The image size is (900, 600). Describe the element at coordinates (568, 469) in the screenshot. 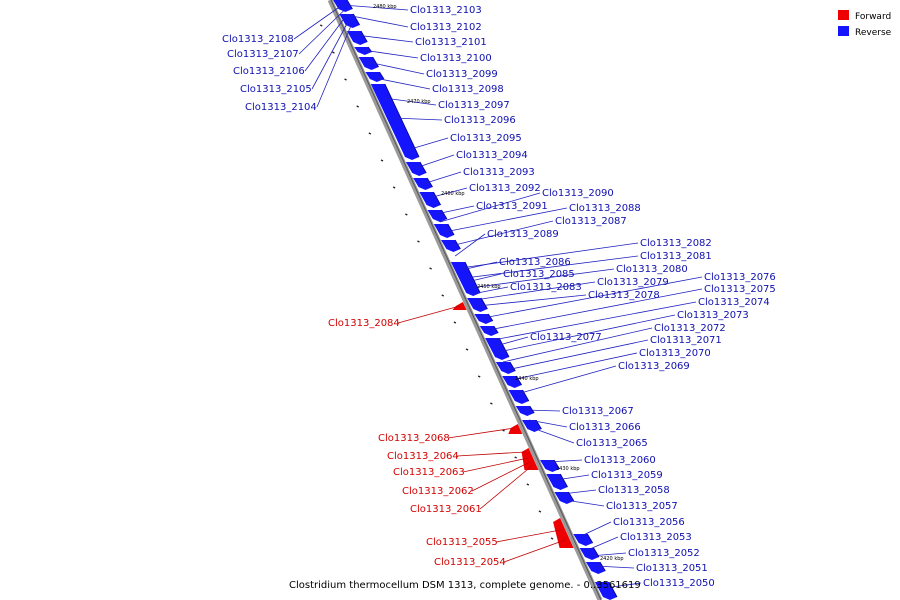

I see `tick-label: 2430 kbp` at that location.